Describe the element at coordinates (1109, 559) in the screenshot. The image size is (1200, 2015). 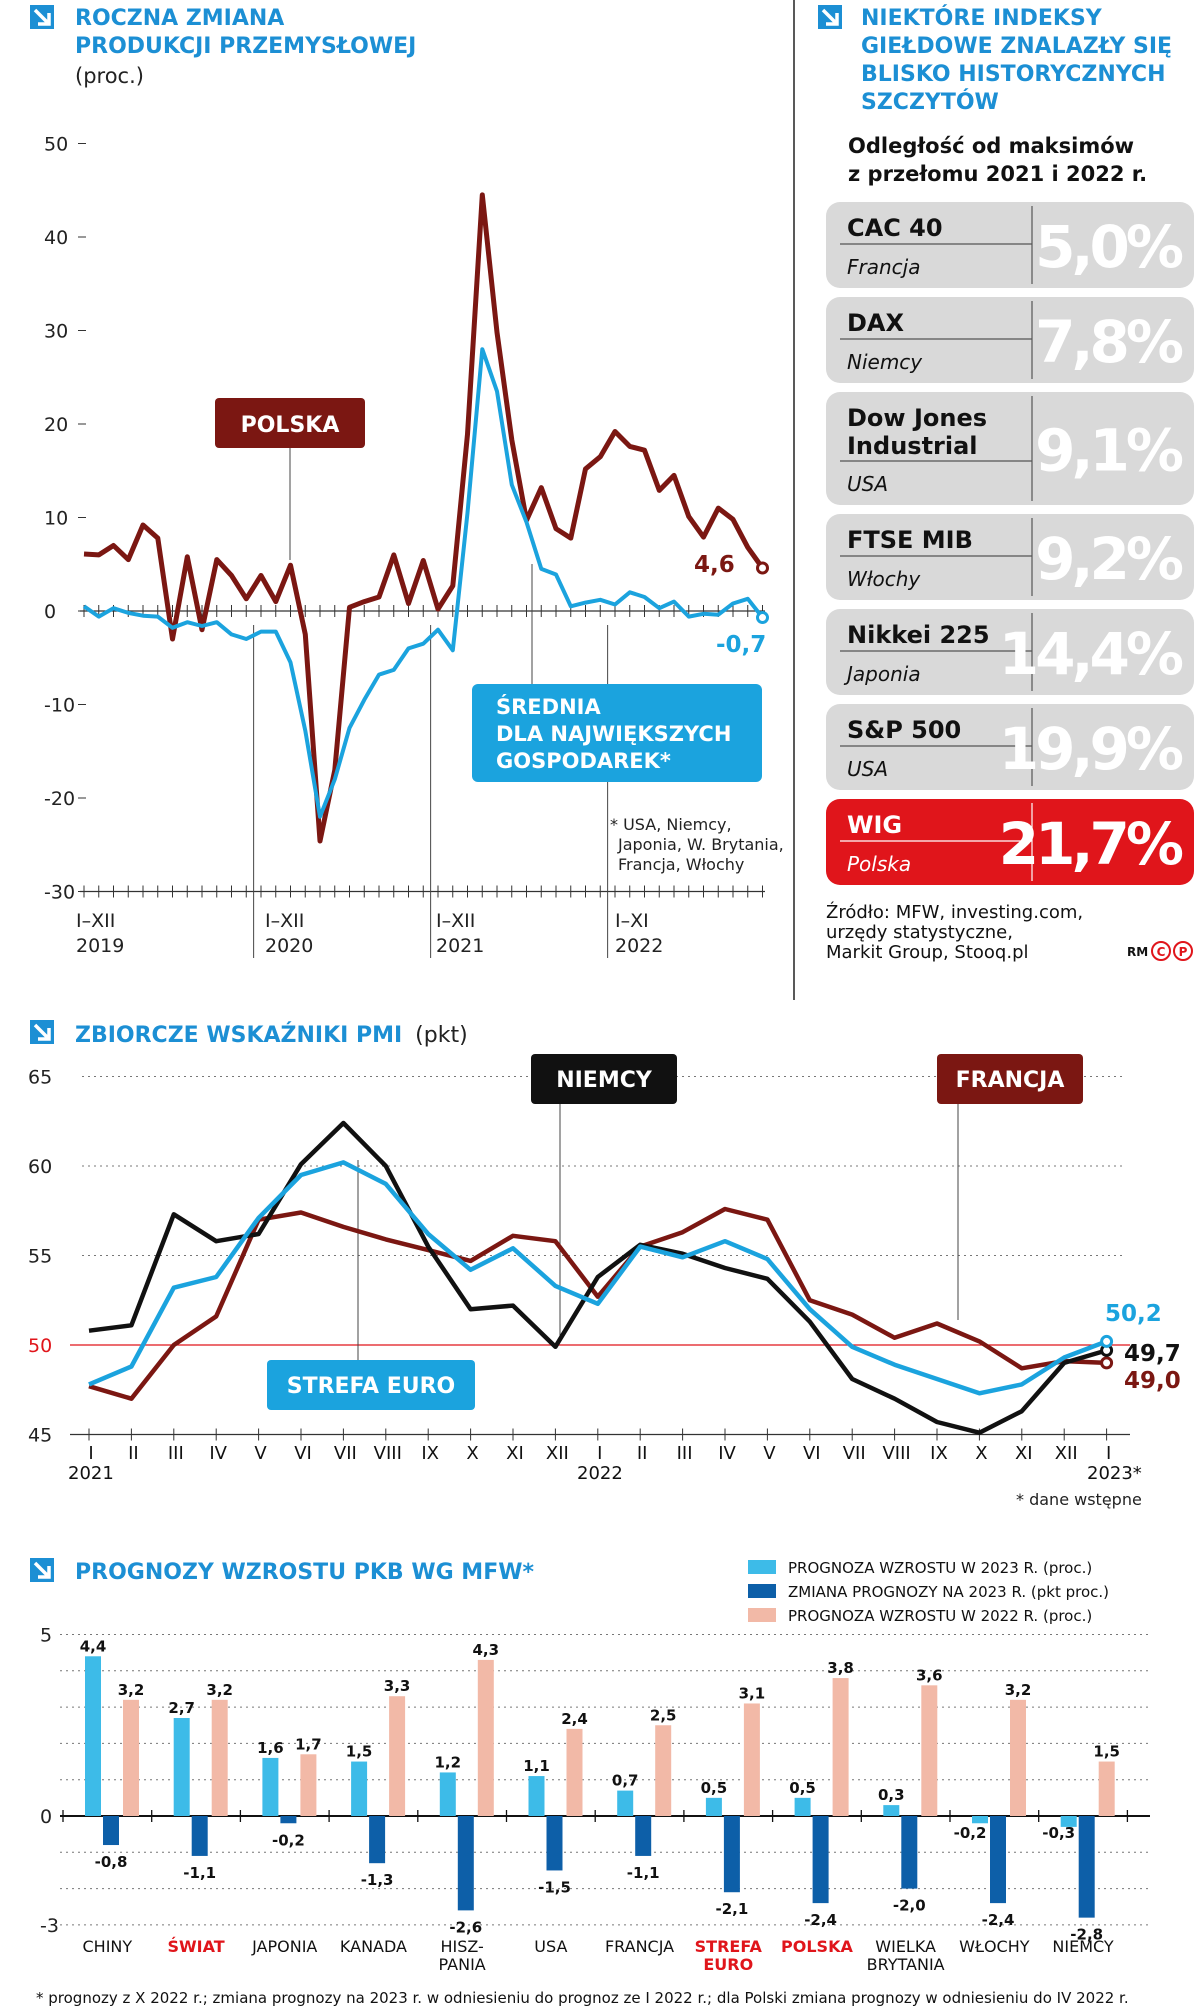
I see `index-value: 9,2%` at that location.